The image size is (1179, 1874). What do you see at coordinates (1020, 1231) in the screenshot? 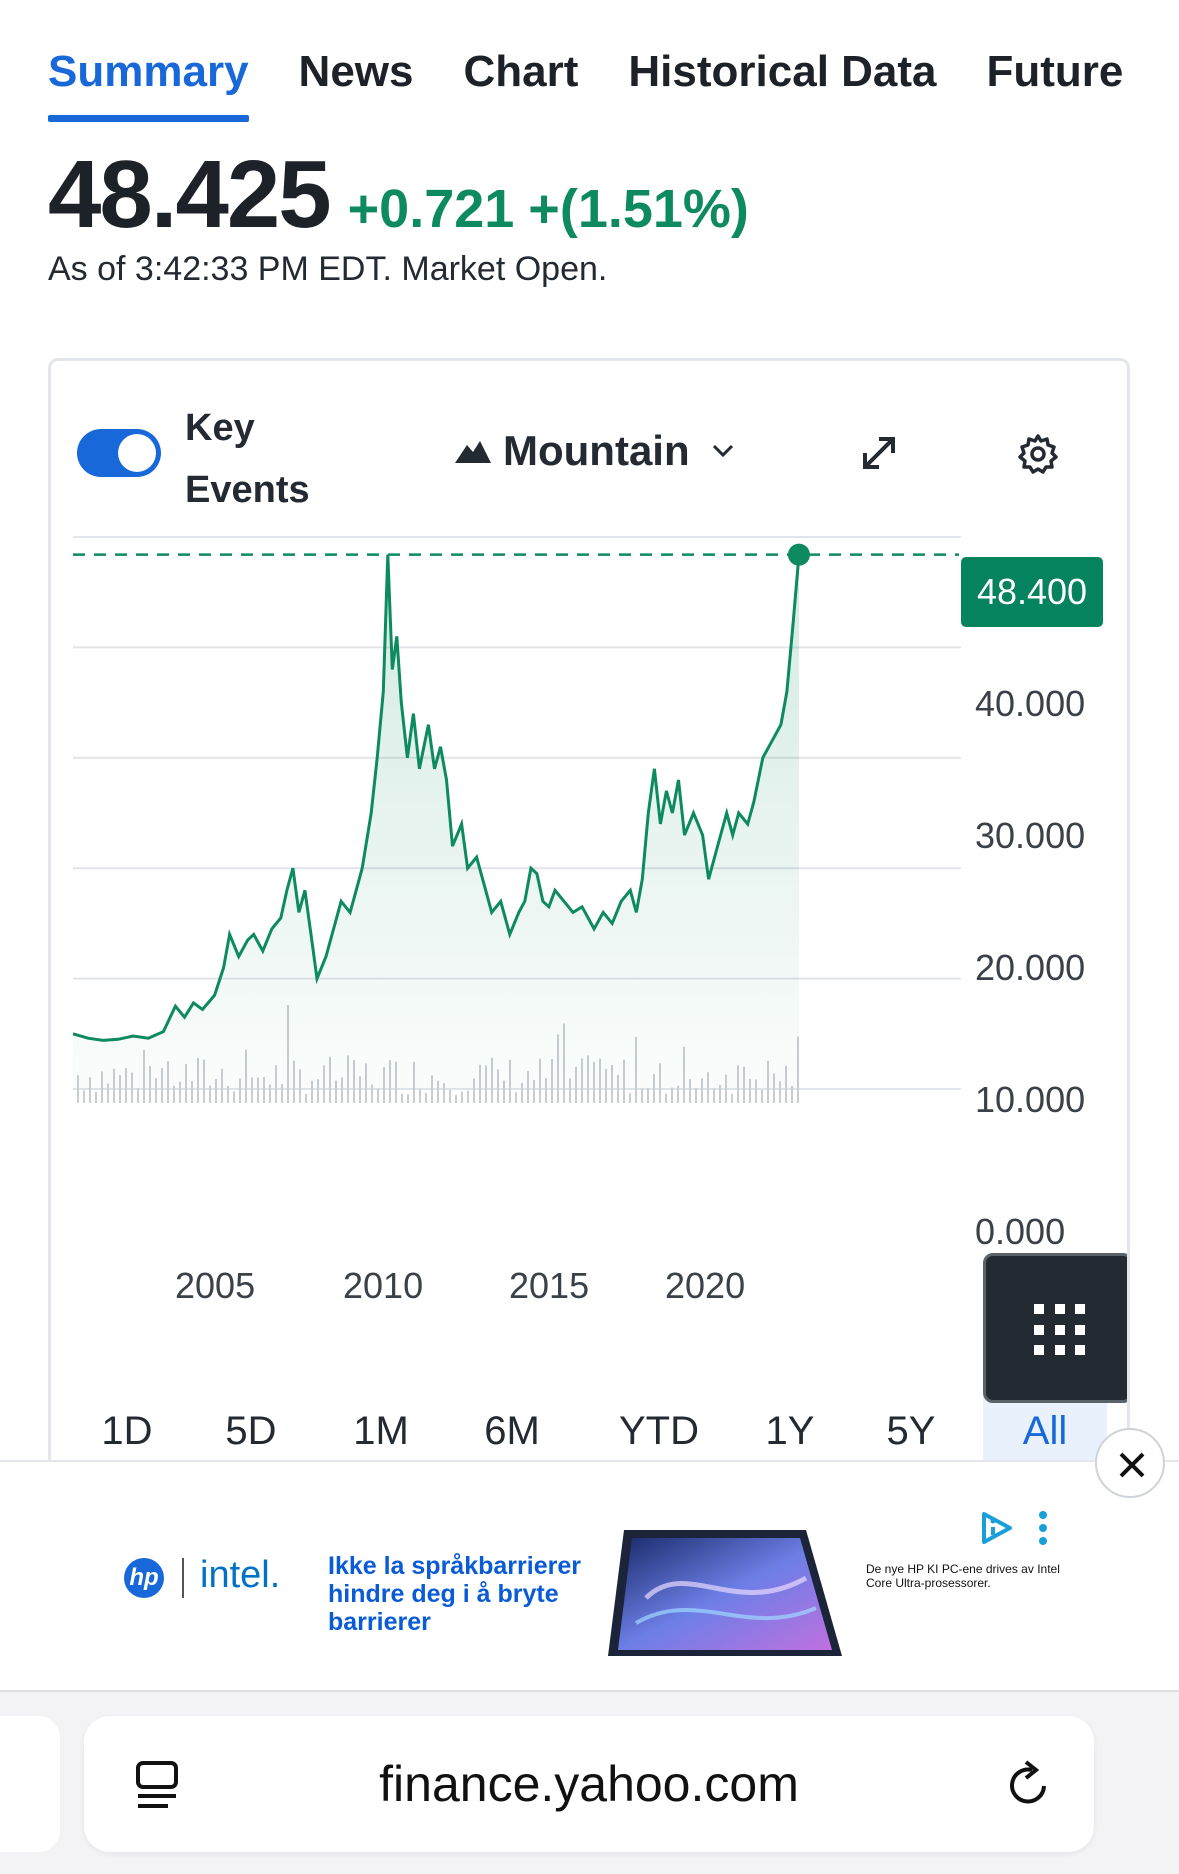
I see `y-tick-label: 0.000` at bounding box center [1020, 1231].